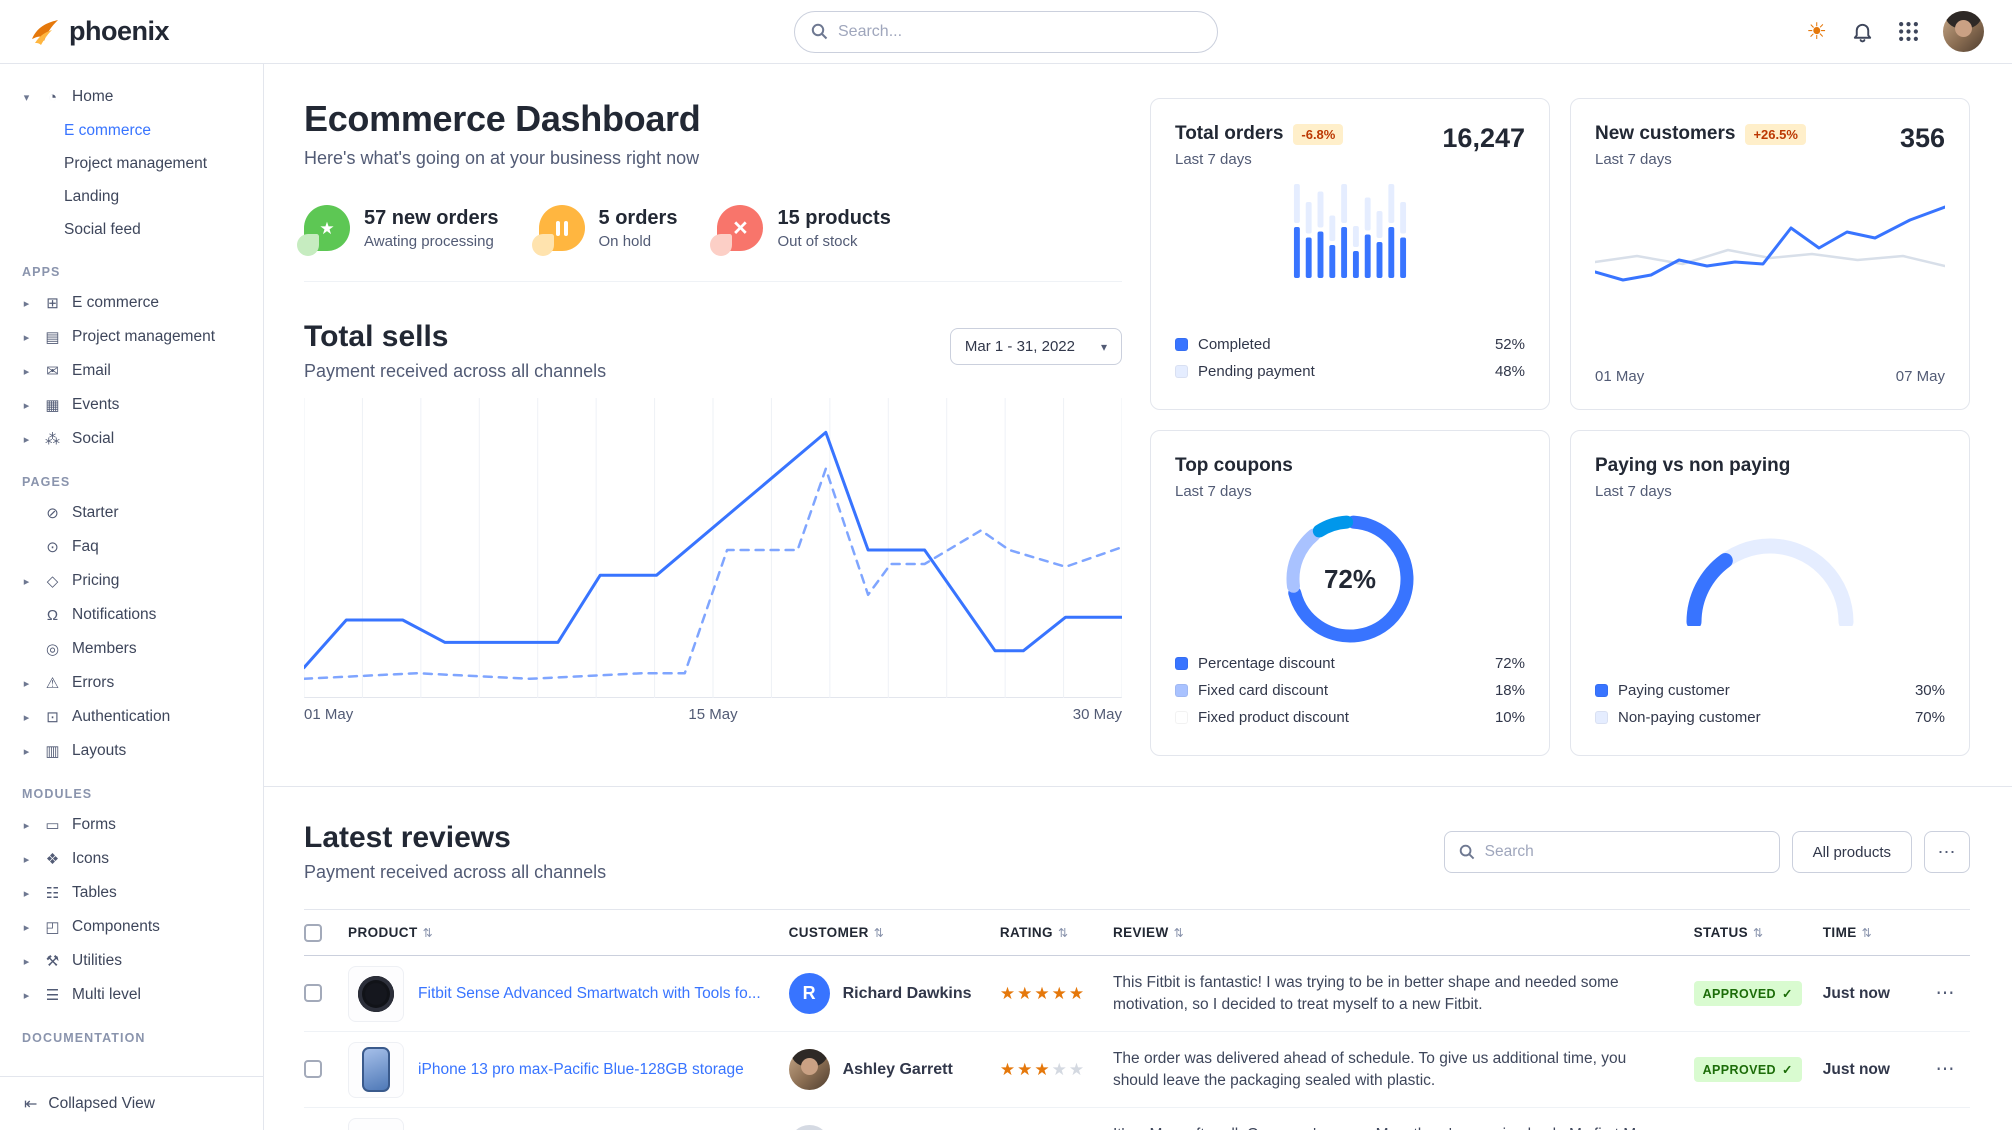 This screenshot has height=1130, width=2012. I want to click on section-label-modules: MODULES, so click(57, 794).